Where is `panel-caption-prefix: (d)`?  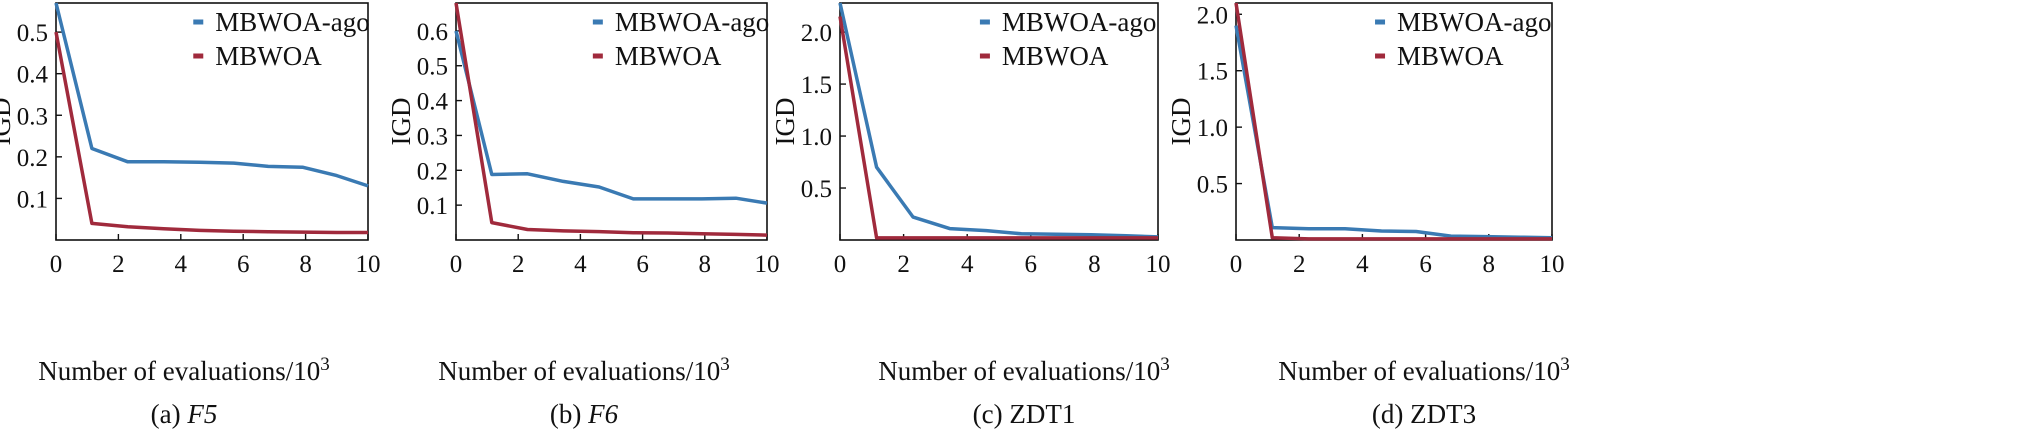 panel-caption-prefix: (d) is located at coordinates (1391, 414).